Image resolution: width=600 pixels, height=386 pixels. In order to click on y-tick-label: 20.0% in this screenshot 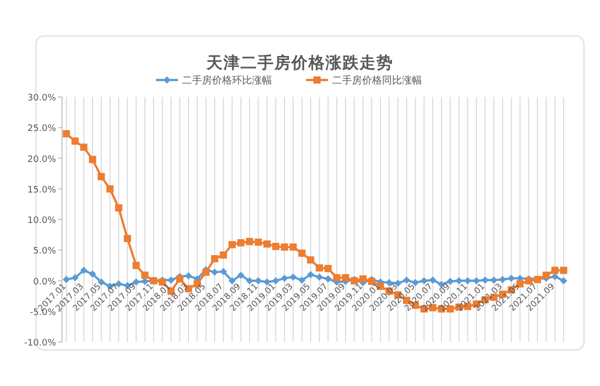, I will do `click(41, 159)`.